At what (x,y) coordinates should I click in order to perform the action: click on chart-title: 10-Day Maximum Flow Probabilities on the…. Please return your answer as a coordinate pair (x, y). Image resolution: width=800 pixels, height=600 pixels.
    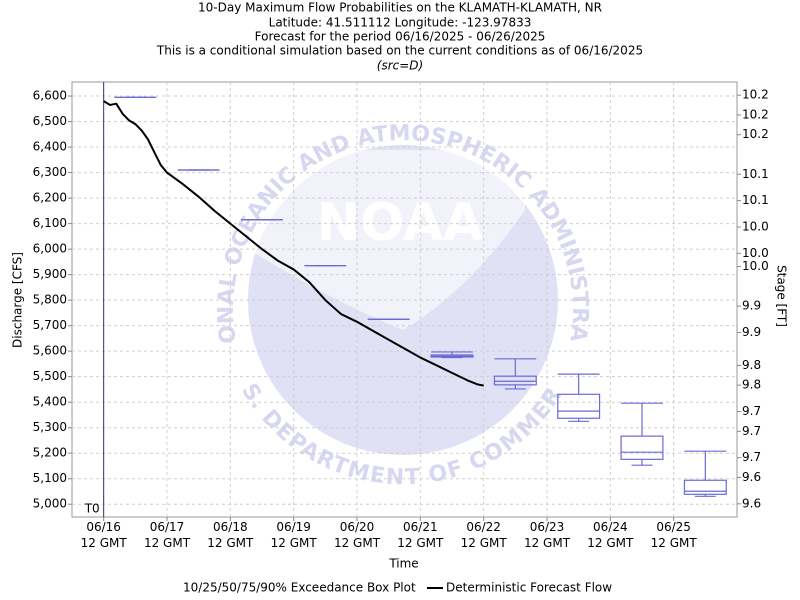
    Looking at the image, I should click on (400, 8).